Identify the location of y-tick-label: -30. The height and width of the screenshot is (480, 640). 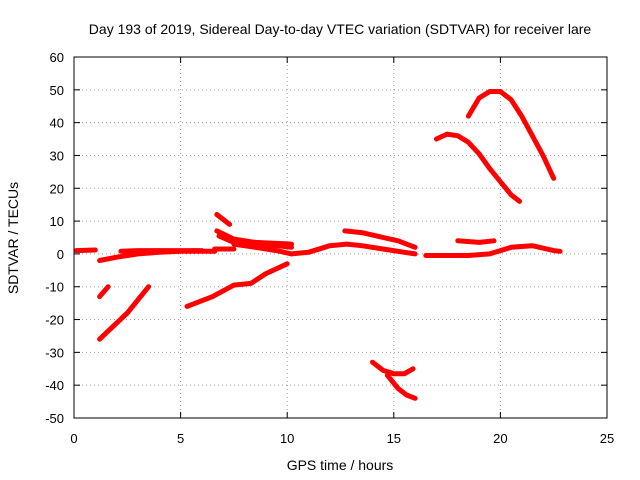
(54, 352).